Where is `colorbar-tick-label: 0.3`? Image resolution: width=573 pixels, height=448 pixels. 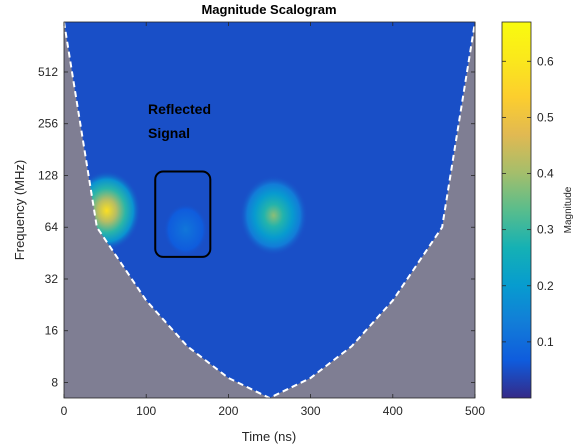 colorbar-tick-label: 0.3 is located at coordinates (545, 230).